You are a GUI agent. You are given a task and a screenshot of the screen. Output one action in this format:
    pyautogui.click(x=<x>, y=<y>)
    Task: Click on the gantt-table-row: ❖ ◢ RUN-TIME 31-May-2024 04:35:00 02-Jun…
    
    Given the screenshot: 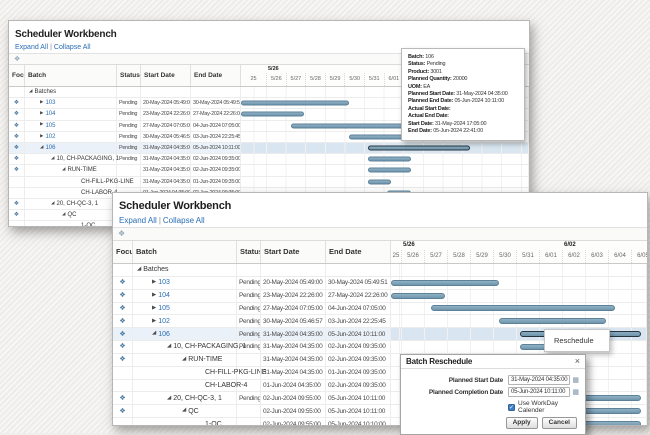 What is the action you would take?
    pyautogui.click(x=269, y=171)
    